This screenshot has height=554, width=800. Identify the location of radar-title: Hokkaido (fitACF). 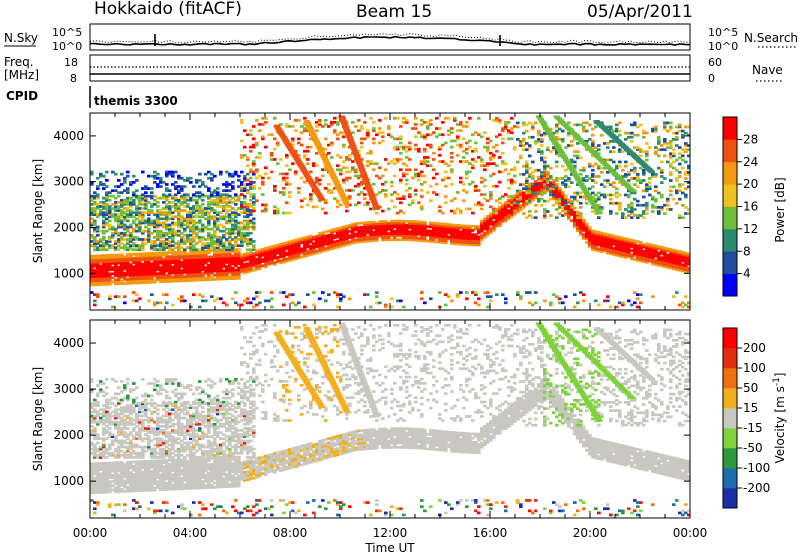
(168, 9).